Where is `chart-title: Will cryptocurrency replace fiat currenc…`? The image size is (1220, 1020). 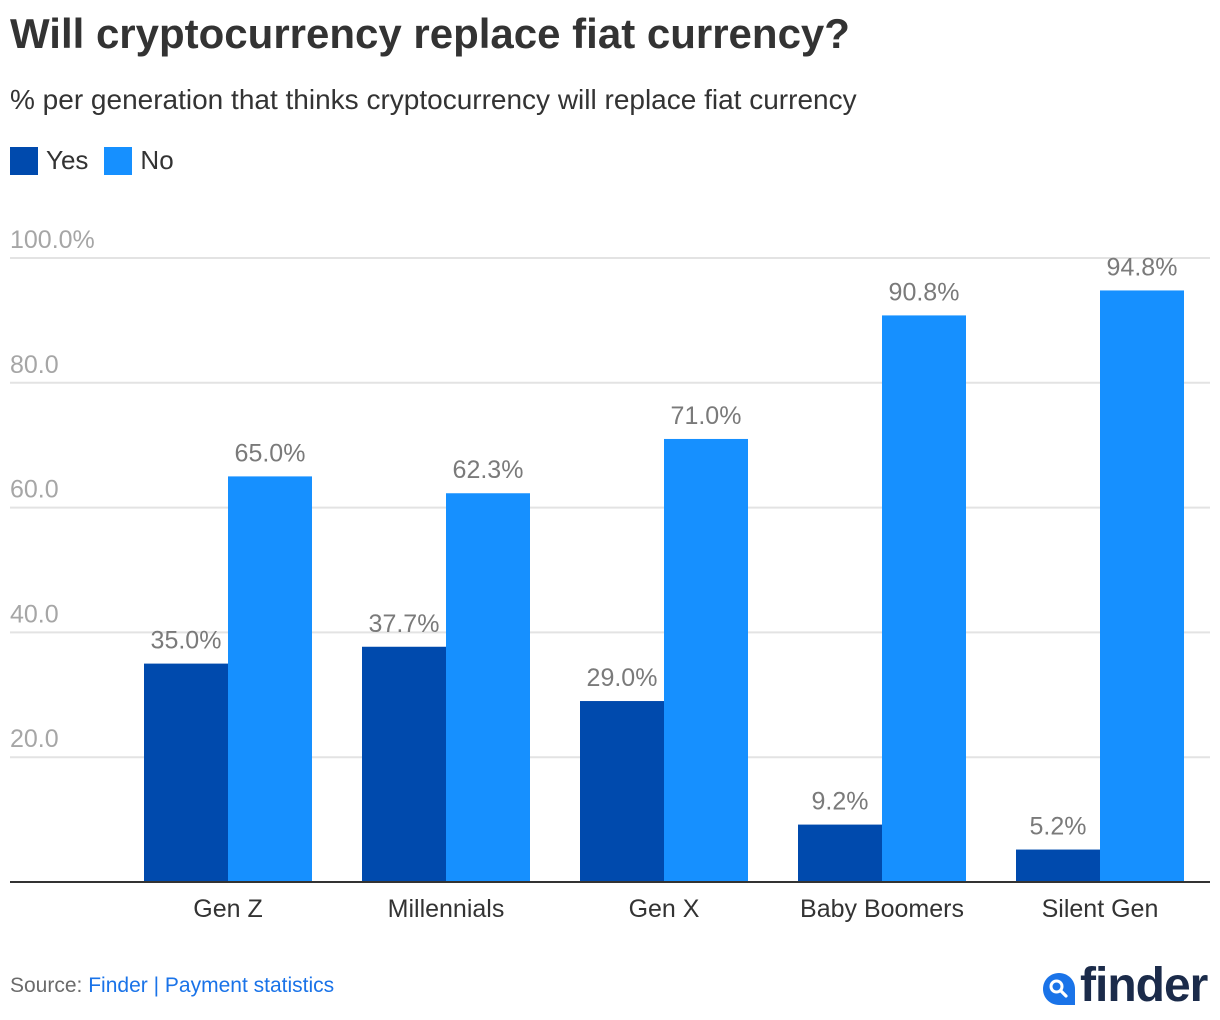
chart-title: Will cryptocurrency replace fiat currenc… is located at coordinates (430, 33).